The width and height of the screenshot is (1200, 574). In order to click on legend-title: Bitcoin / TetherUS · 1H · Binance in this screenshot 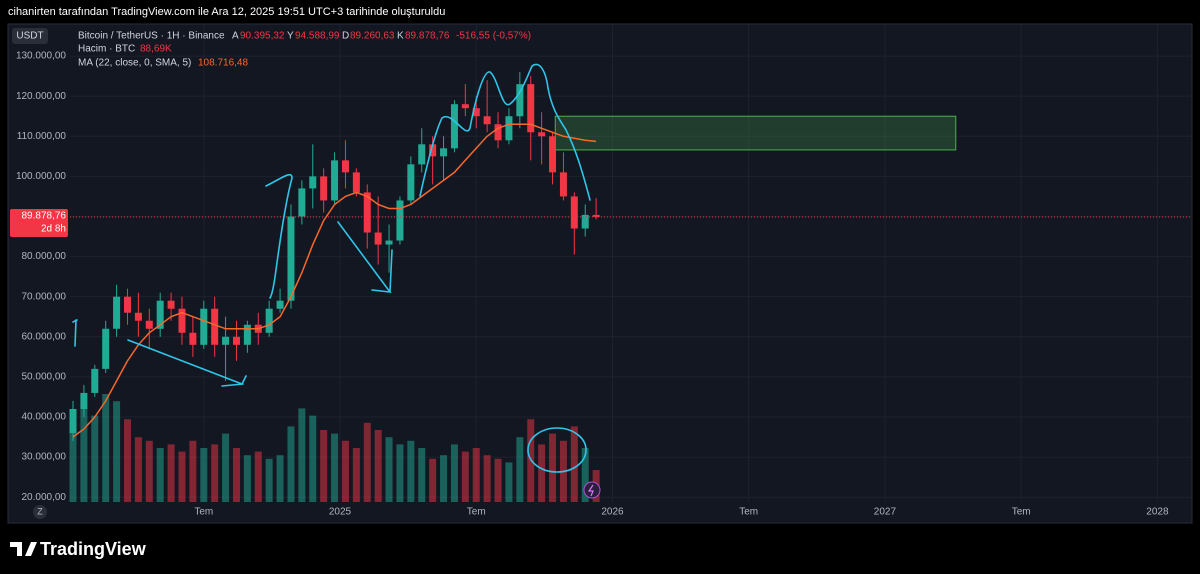, I will do `click(151, 36)`.